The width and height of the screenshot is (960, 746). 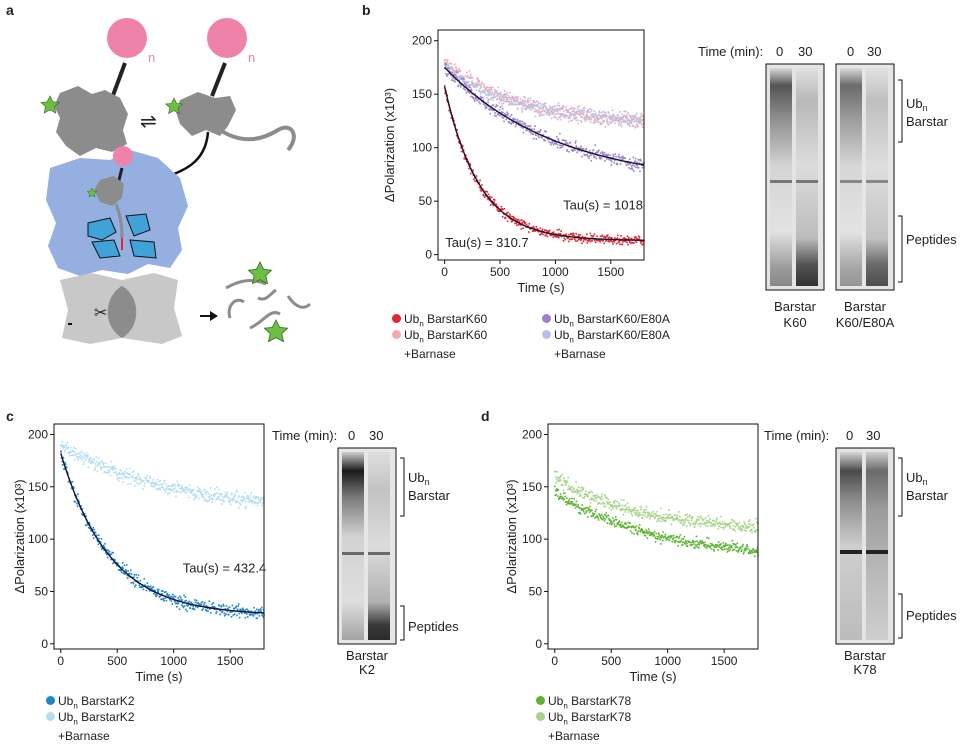 What do you see at coordinates (50, 104) in the screenshot?
I see `fluorophore-star` at bounding box center [50, 104].